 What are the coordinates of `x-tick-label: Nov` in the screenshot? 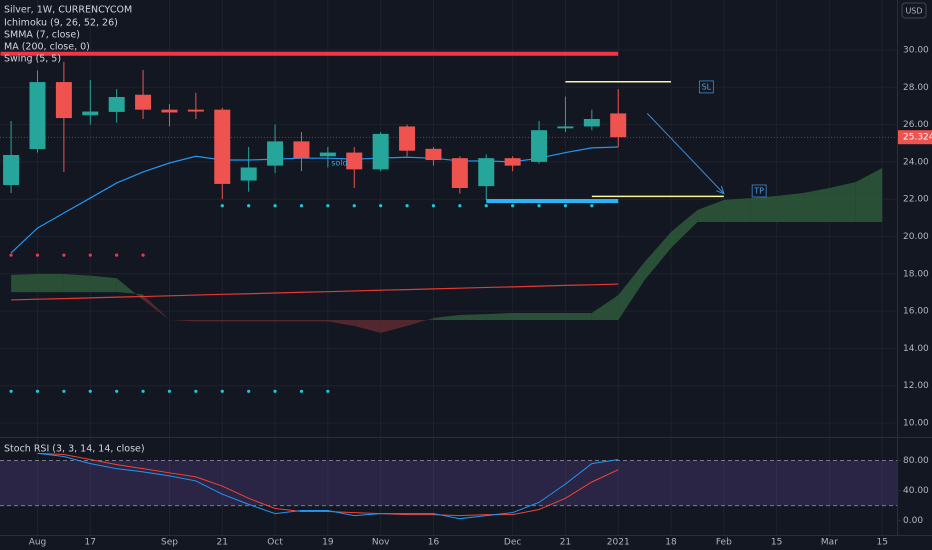 It's located at (381, 543).